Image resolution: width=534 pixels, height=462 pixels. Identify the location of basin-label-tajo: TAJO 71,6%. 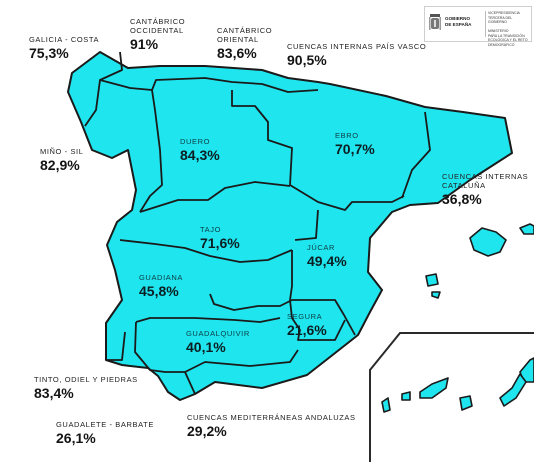
(220, 238).